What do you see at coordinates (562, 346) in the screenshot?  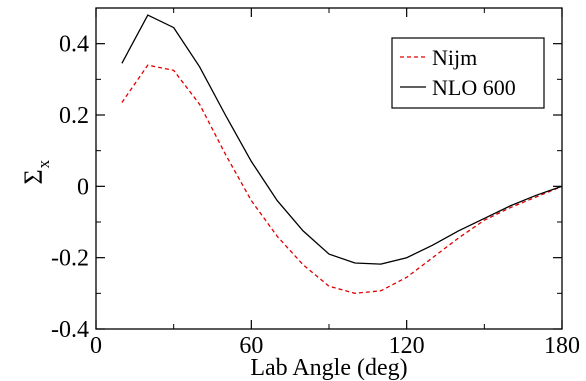 I see `x-tick-label: 180` at bounding box center [562, 346].